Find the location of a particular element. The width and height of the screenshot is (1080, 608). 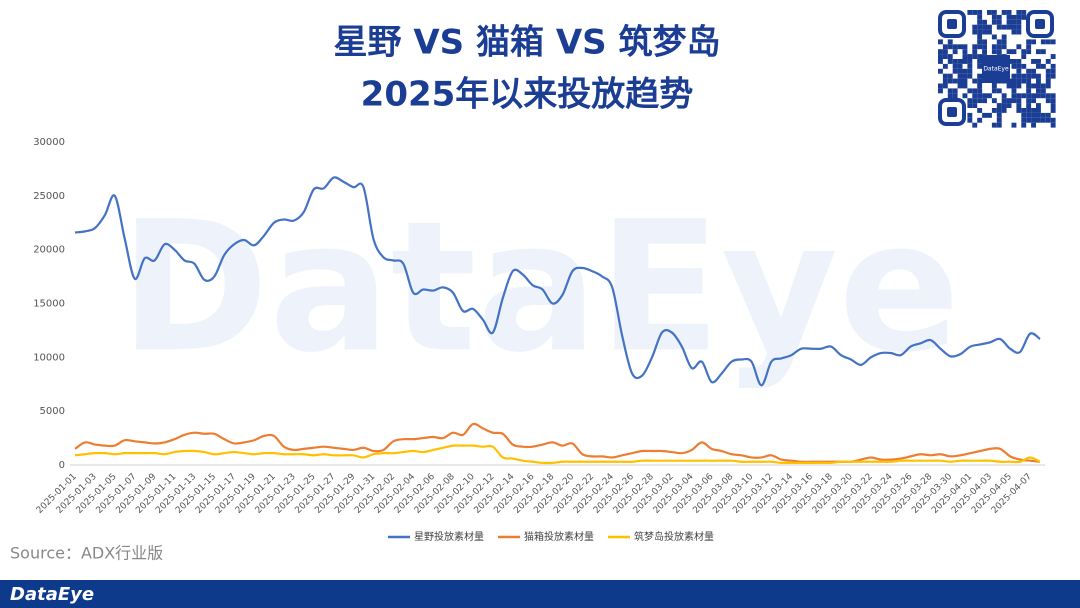

legend-label: 筑梦岛投放素材量 is located at coordinates (674, 536).